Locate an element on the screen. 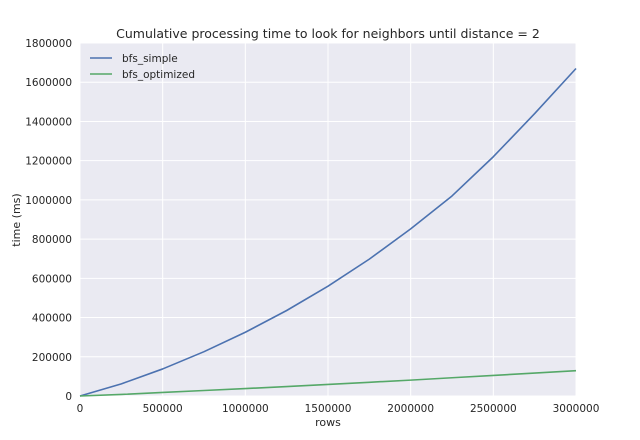 The height and width of the screenshot is (440, 640). legend-label-bfs-optimized: bfs_optimized is located at coordinates (158, 75).